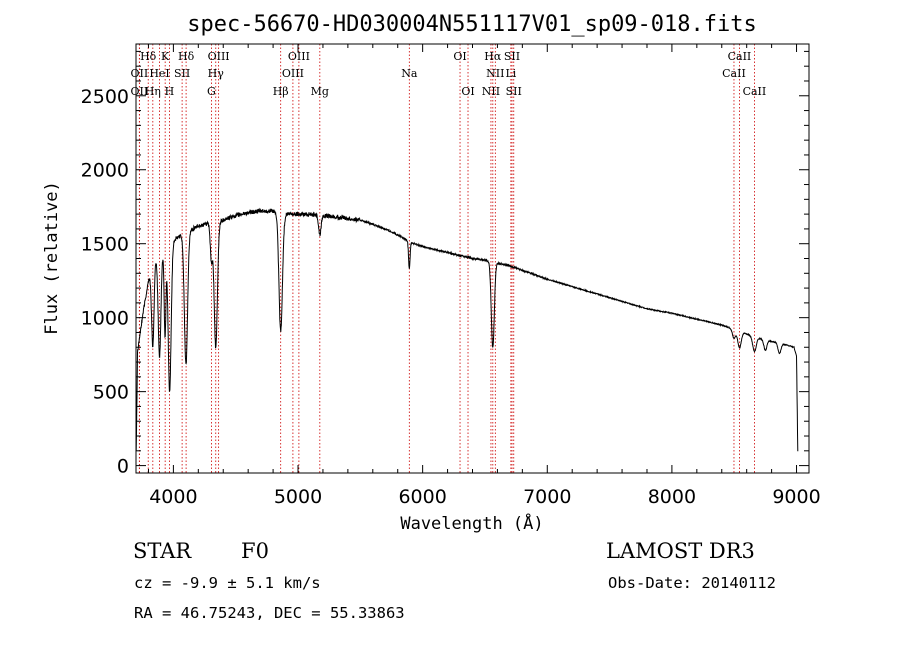 This screenshot has width=900, height=649. Describe the element at coordinates (796, 497) in the screenshot. I see `x-tick-label: 9000` at that location.